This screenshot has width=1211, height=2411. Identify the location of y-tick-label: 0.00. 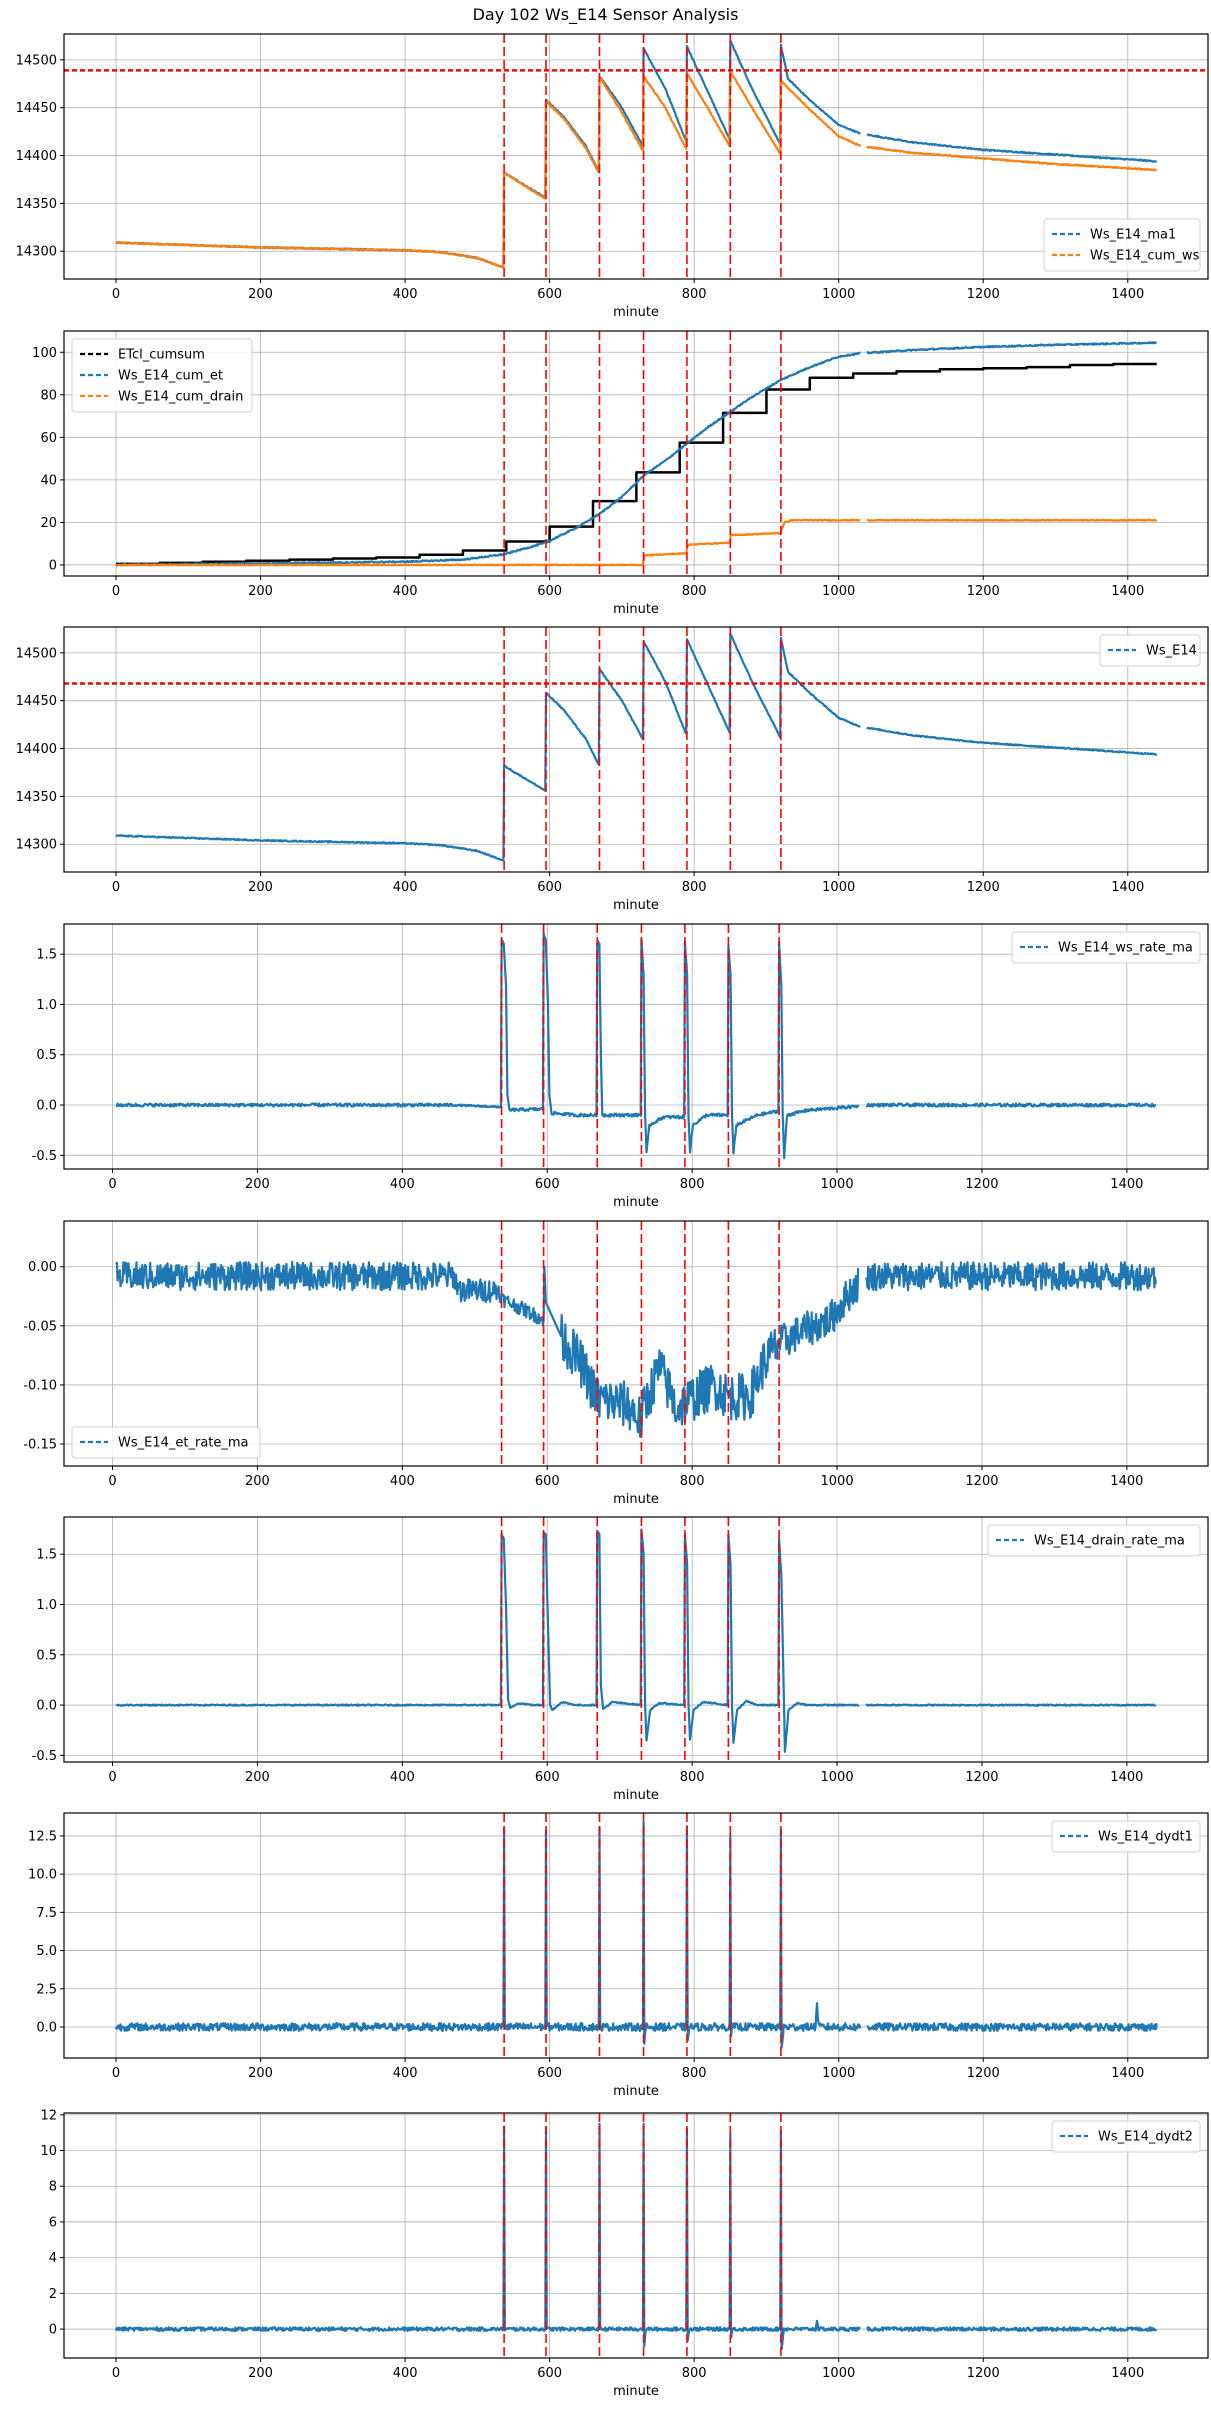
(42, 1267).